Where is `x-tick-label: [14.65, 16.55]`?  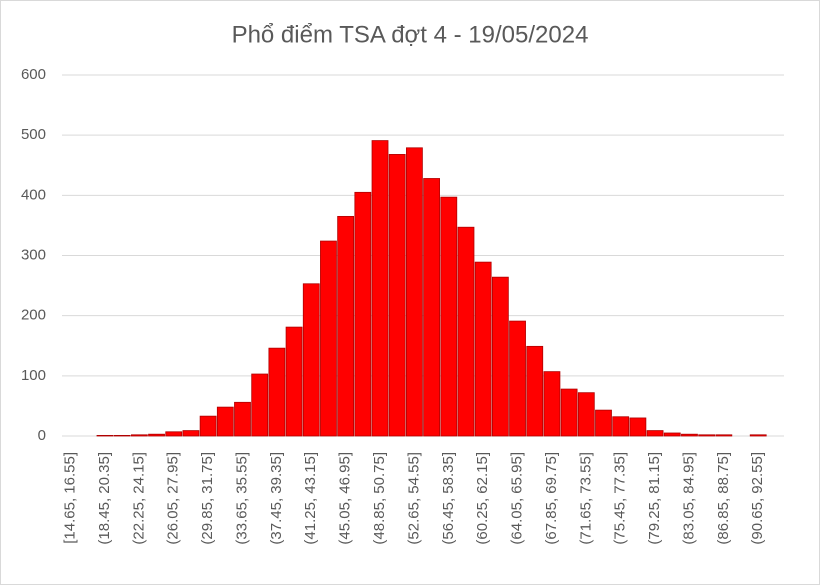
x-tick-label: [14.65, 16.55] is located at coordinates (70, 498).